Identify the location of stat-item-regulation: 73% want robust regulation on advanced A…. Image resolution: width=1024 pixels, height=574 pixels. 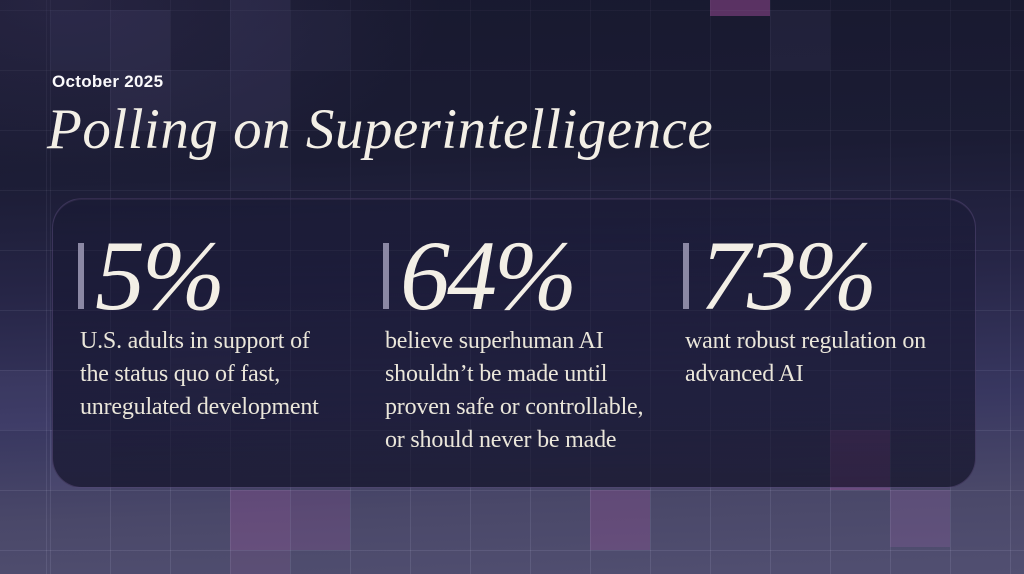
(833, 305).